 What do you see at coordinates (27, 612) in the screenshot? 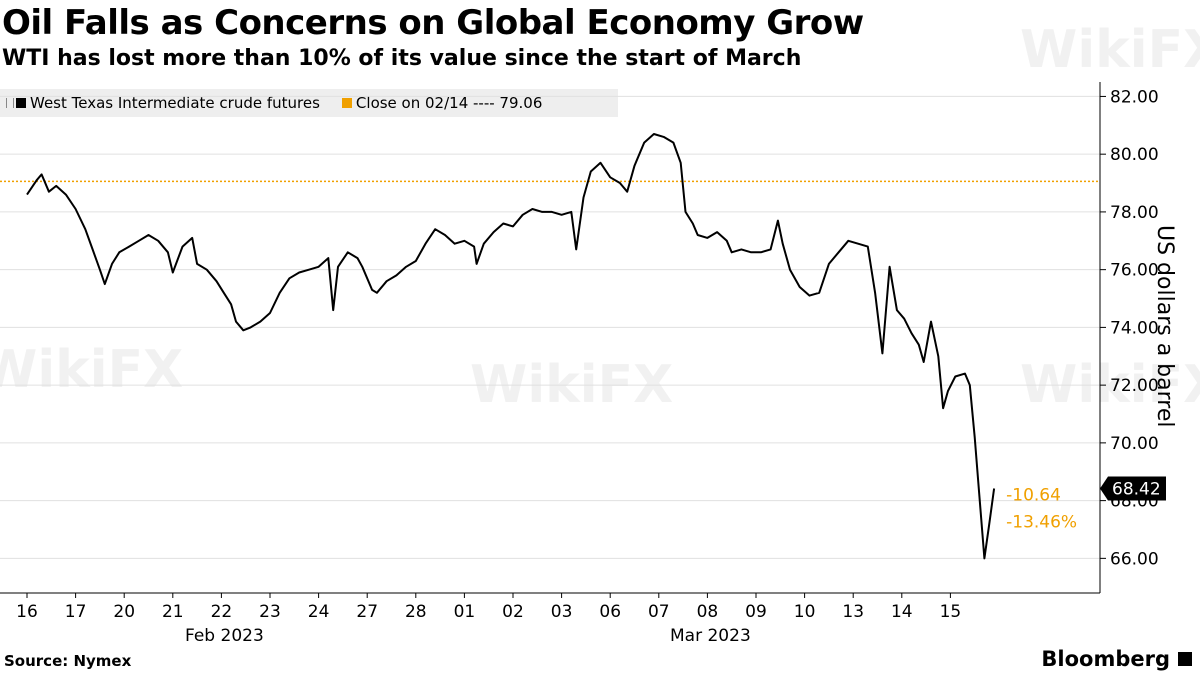
I see `x-tick-label: 16` at bounding box center [27, 612].